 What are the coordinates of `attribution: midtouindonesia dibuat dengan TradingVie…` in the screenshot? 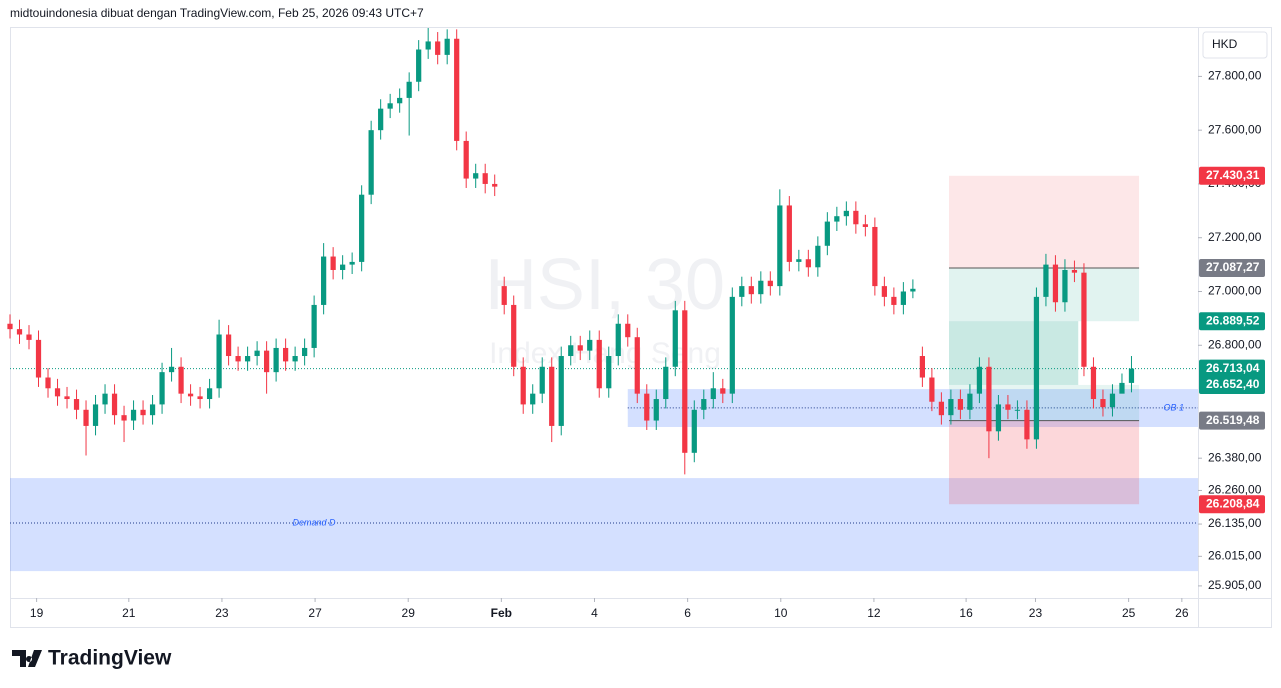 It's located at (217, 13).